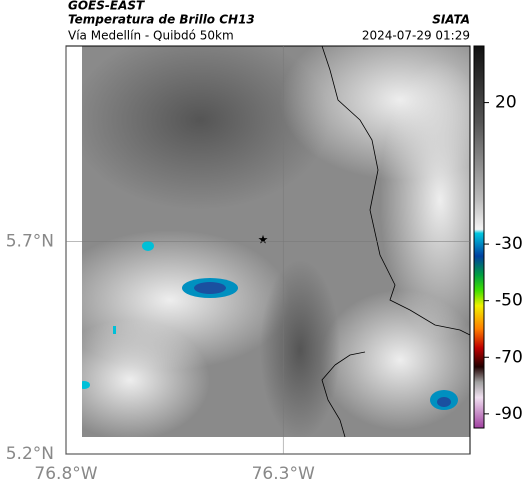 Image resolution: width=526 pixels, height=491 pixels. I want to click on colorbar-tick-label: -70, so click(509, 357).